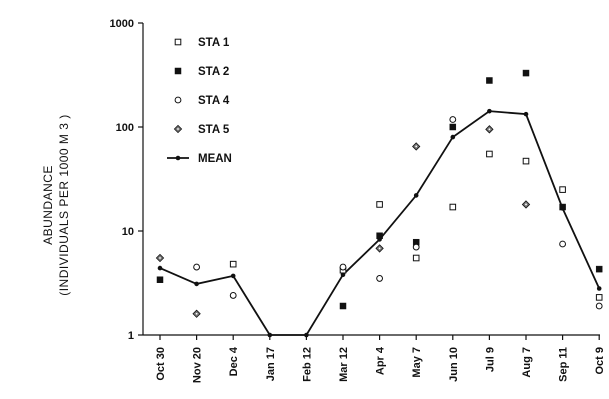  What do you see at coordinates (178, 100) in the screenshot?
I see `legend-sta-4-marker` at bounding box center [178, 100].